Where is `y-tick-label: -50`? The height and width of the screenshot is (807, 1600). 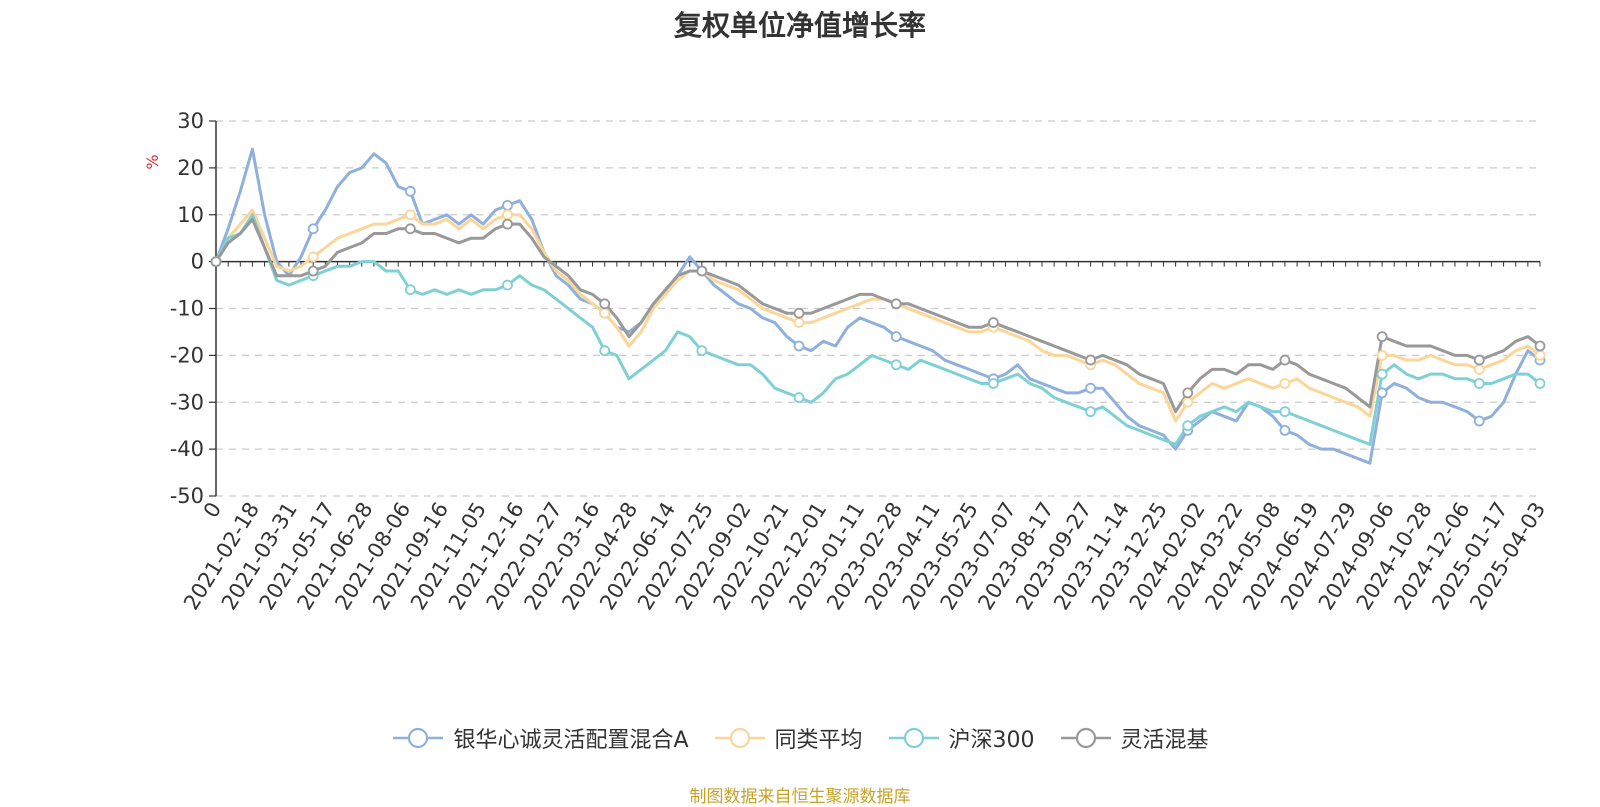 y-tick-label: -50 is located at coordinates (187, 496).